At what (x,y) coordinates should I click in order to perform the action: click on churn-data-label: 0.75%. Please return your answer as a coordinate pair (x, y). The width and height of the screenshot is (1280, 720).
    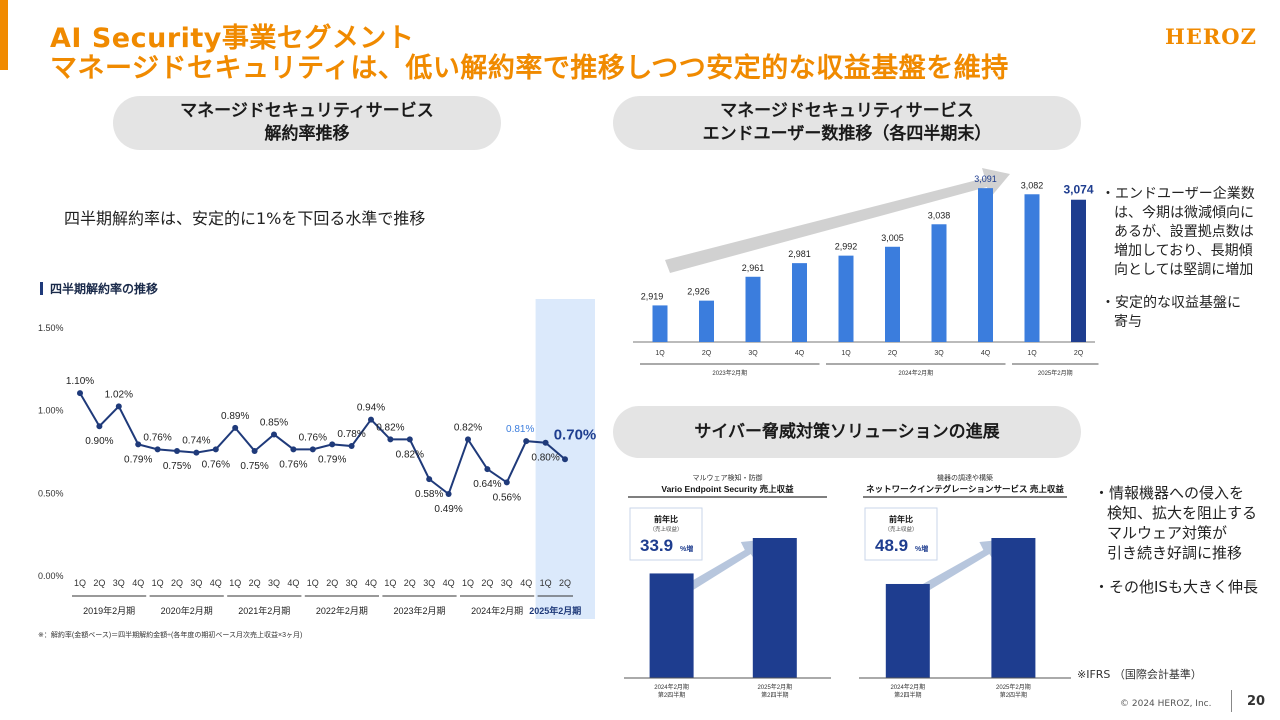
    Looking at the image, I should click on (254, 466).